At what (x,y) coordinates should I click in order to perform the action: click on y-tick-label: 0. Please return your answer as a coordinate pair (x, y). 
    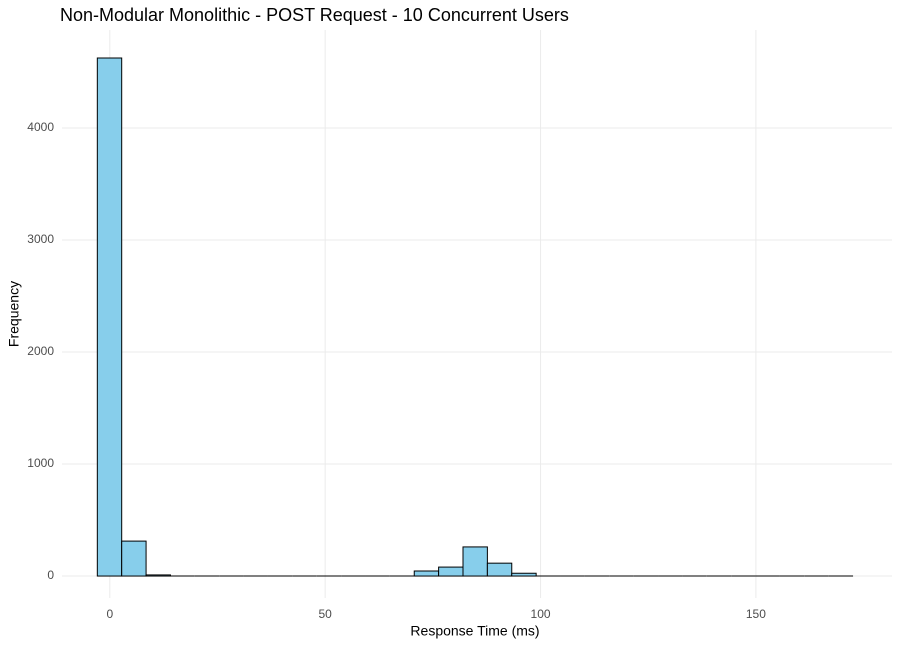
    Looking at the image, I should click on (50, 575).